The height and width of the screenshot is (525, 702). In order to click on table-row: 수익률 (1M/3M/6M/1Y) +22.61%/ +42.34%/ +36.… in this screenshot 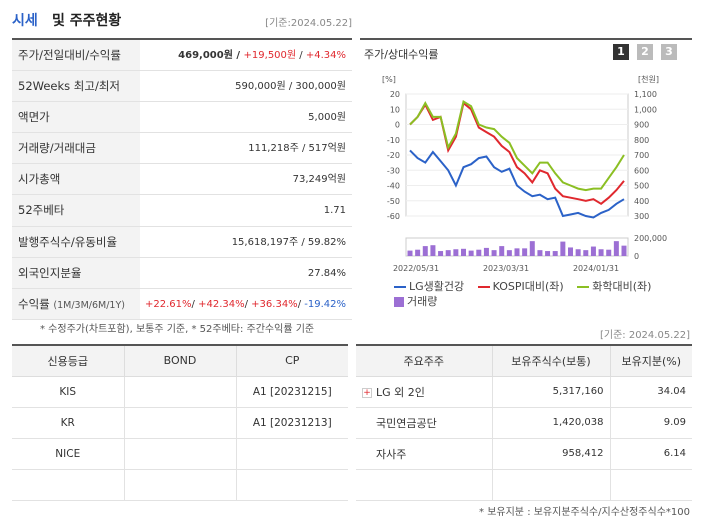, I will do `click(182, 304)`.